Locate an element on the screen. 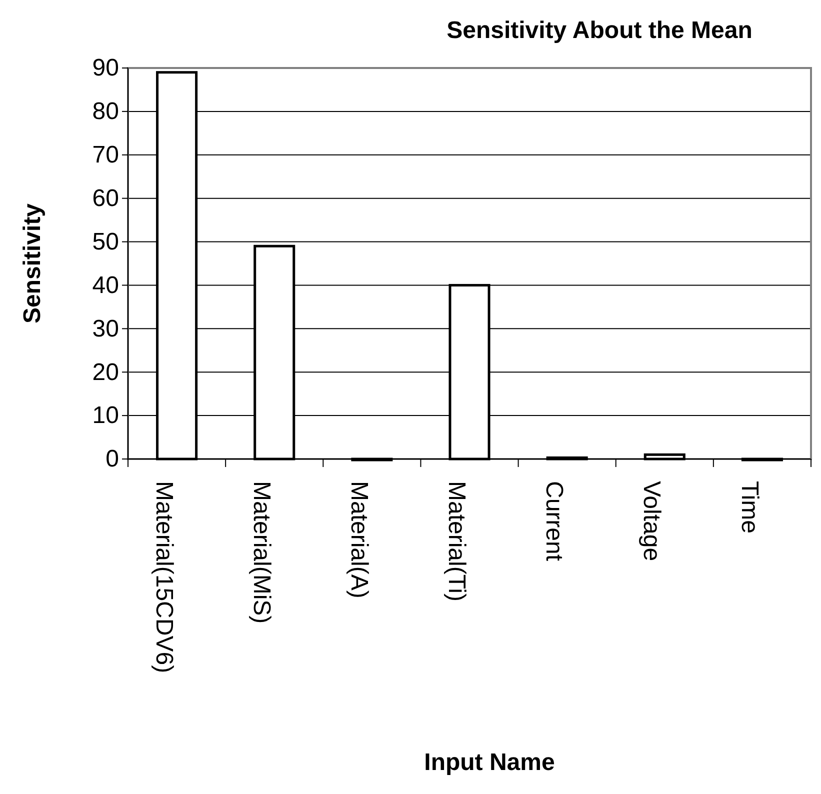 This screenshot has width=821, height=794. y-tick-label: 40 is located at coordinates (105, 285).